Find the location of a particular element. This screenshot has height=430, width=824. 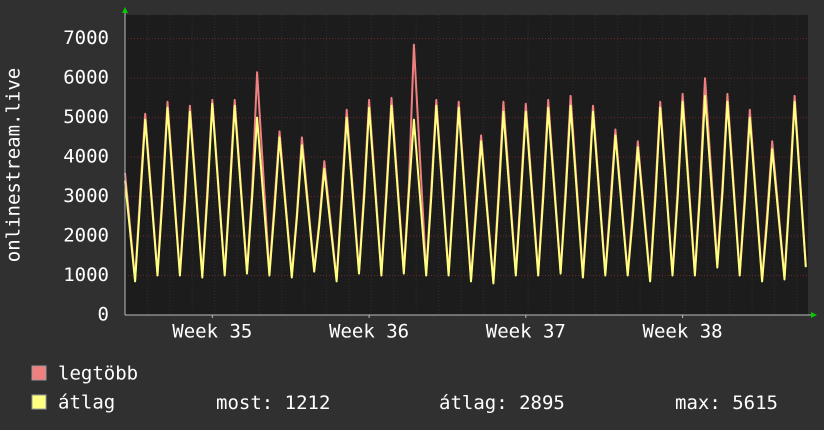

y-tick-label: 3000 is located at coordinates (86, 196).